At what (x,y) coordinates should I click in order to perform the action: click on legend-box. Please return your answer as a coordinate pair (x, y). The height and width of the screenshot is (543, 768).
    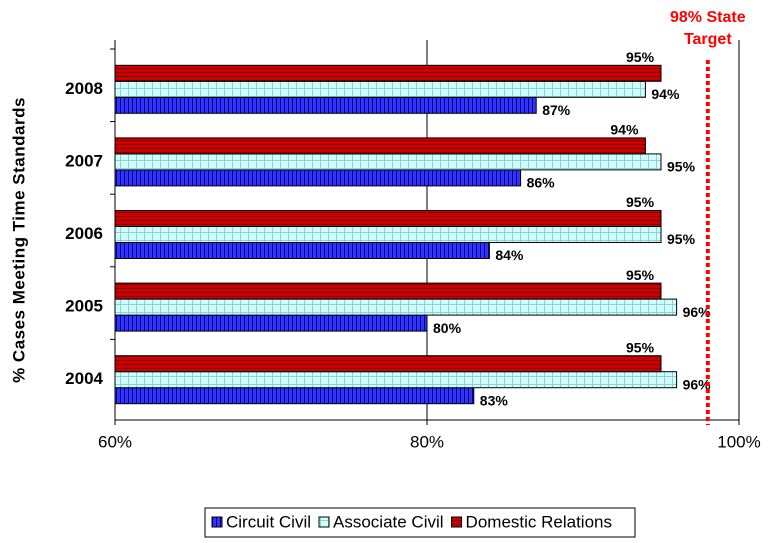
    Looking at the image, I should click on (420, 522).